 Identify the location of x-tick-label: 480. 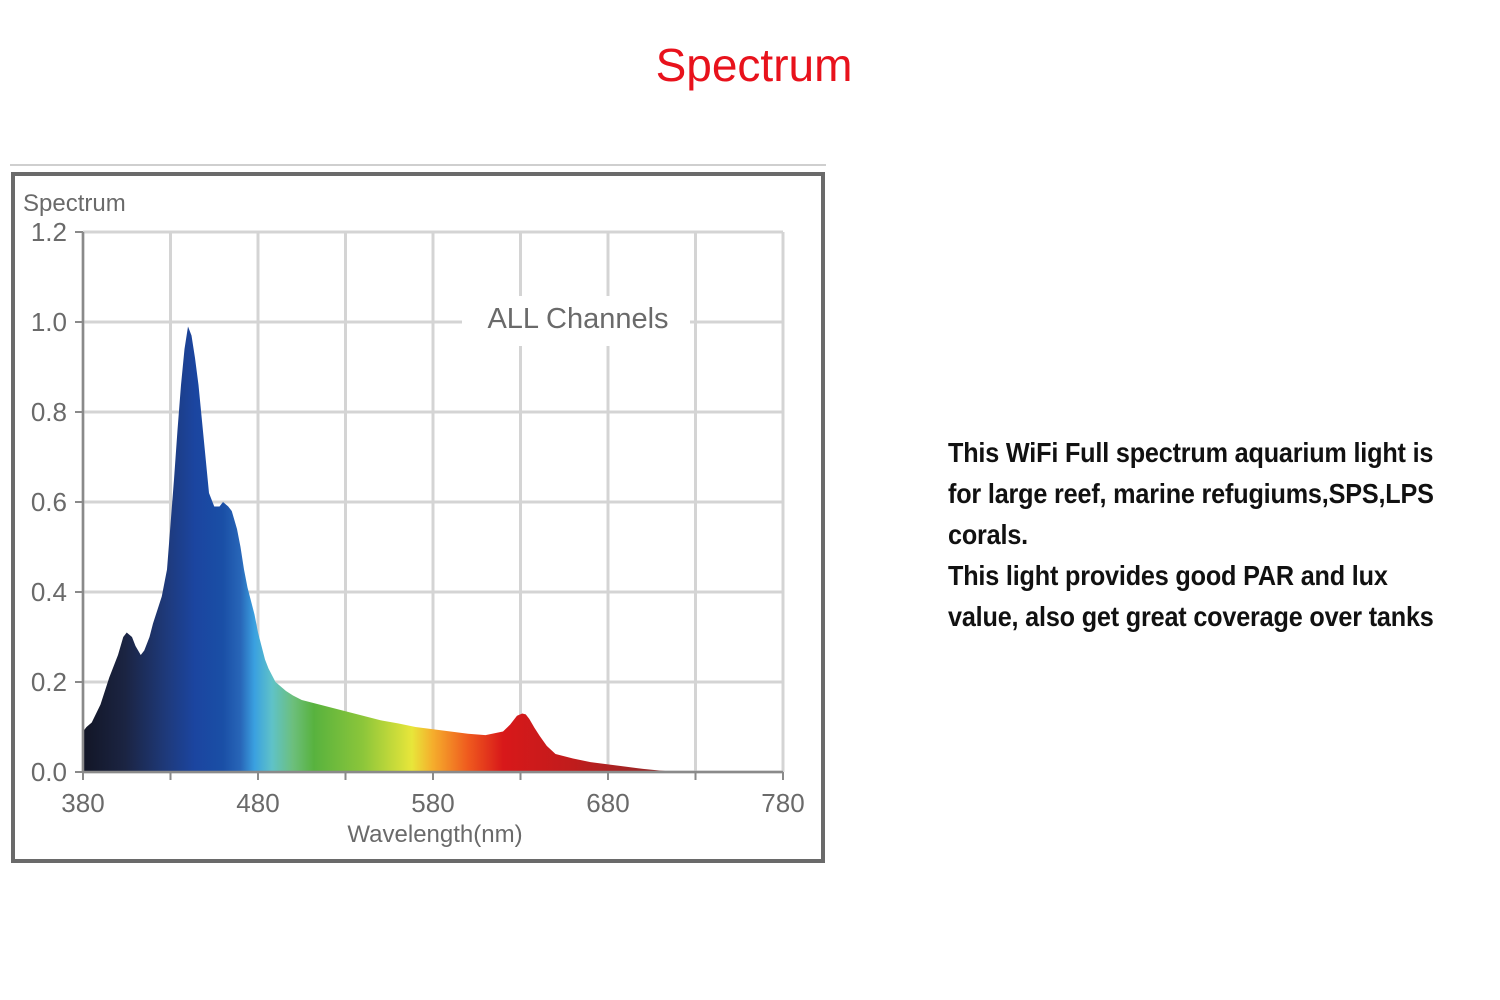
(257, 803).